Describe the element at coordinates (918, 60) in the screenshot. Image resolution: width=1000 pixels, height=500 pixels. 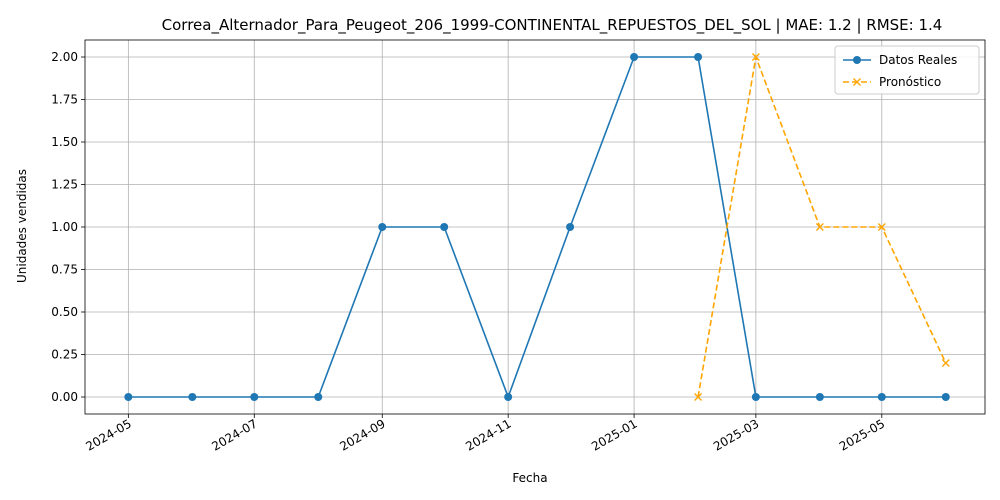
I see `legend-label-actual: Datos Reales` at that location.